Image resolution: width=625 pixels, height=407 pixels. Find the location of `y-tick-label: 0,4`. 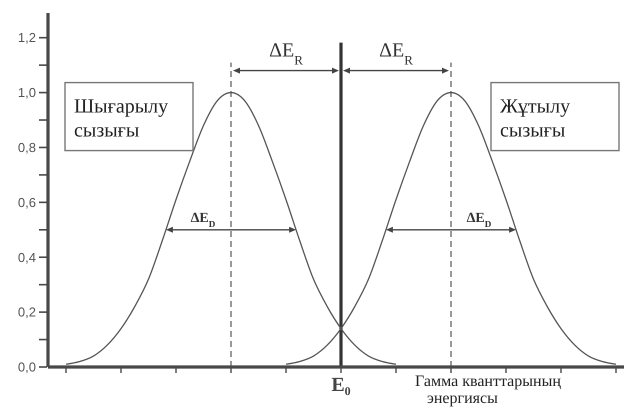

y-tick-label: 0,4 is located at coordinates (27, 257).